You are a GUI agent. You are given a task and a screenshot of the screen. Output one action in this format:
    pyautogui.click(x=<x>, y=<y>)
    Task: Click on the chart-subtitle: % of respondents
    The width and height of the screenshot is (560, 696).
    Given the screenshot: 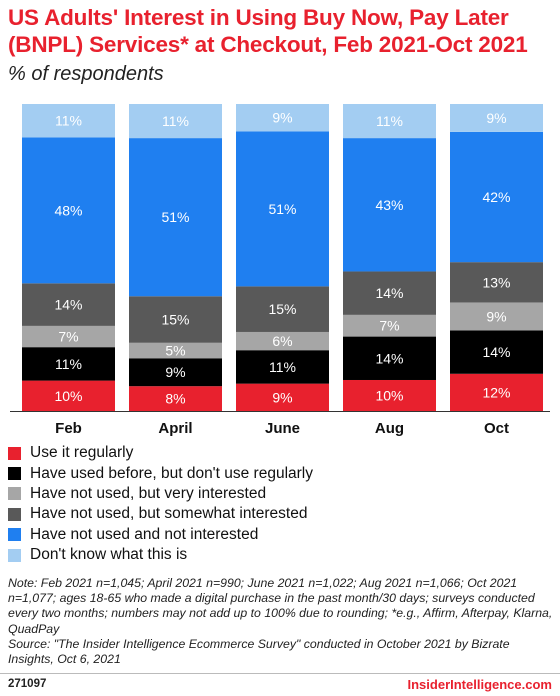 What is the action you would take?
    pyautogui.click(x=86, y=74)
    